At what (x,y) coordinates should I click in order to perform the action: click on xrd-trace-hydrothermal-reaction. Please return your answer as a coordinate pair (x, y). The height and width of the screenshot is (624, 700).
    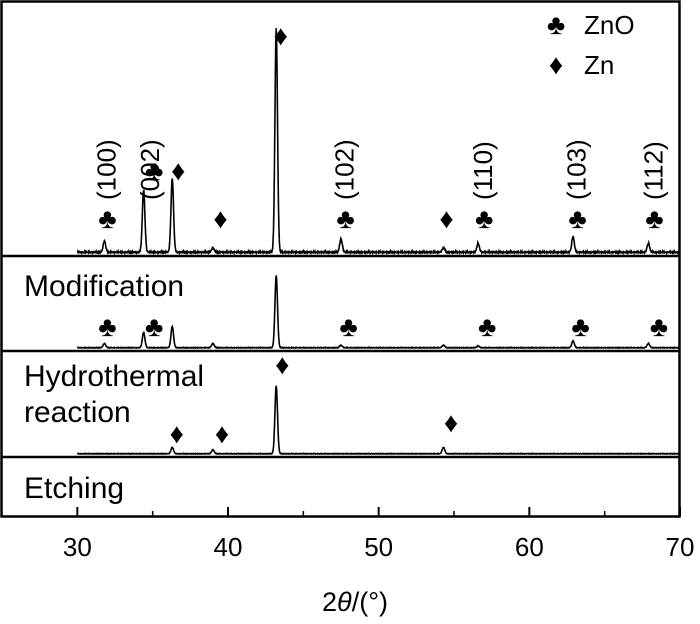
    Looking at the image, I should click on (378, 312).